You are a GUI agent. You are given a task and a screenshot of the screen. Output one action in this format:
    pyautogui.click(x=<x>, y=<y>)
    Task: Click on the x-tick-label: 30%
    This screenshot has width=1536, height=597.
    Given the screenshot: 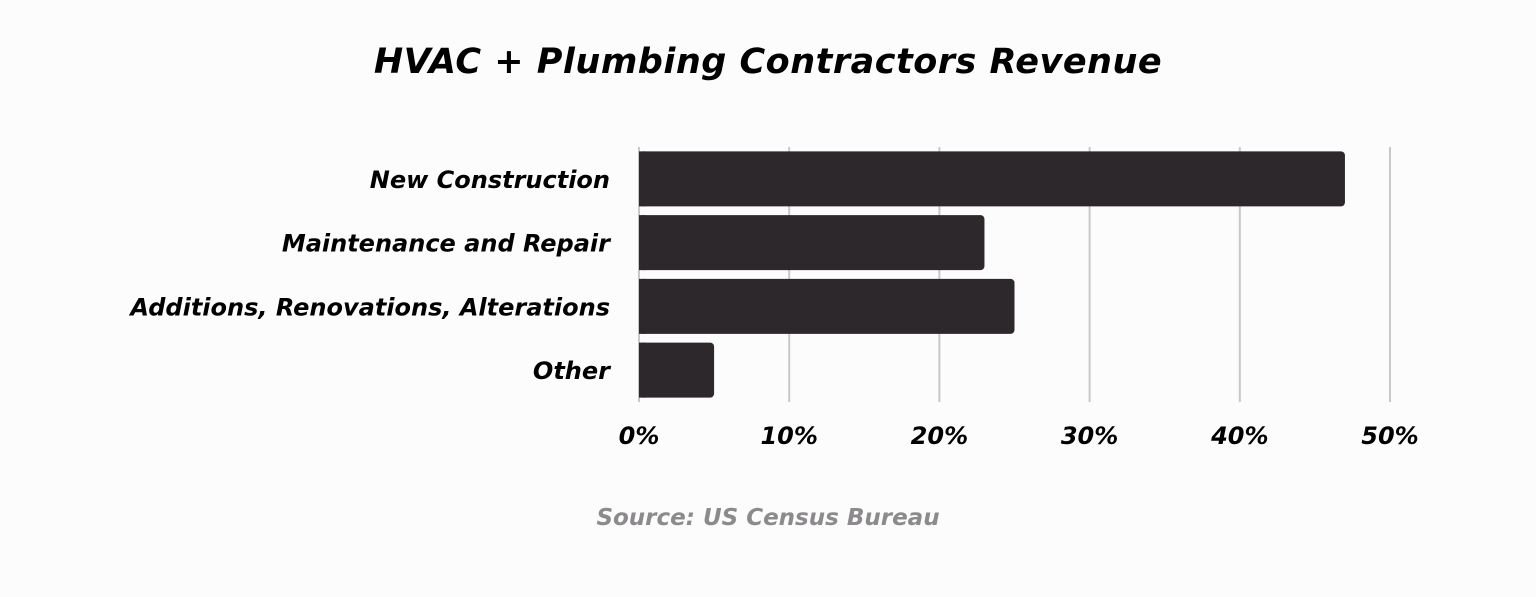 What is the action you would take?
    pyautogui.click(x=1089, y=436)
    